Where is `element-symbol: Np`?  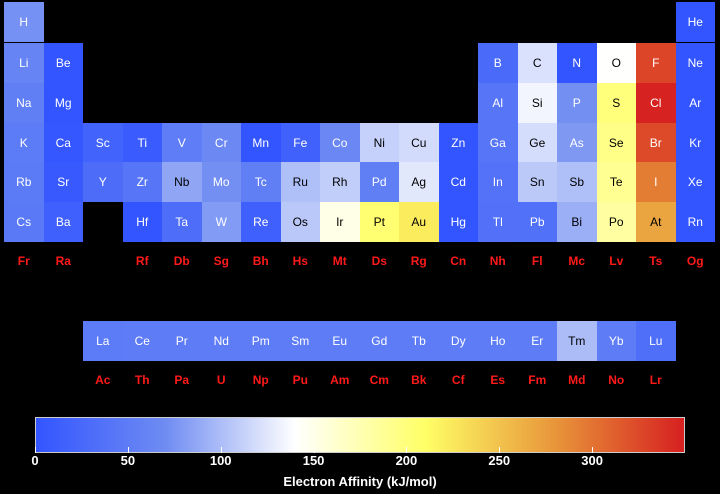
element-symbol: Np is located at coordinates (260, 380).